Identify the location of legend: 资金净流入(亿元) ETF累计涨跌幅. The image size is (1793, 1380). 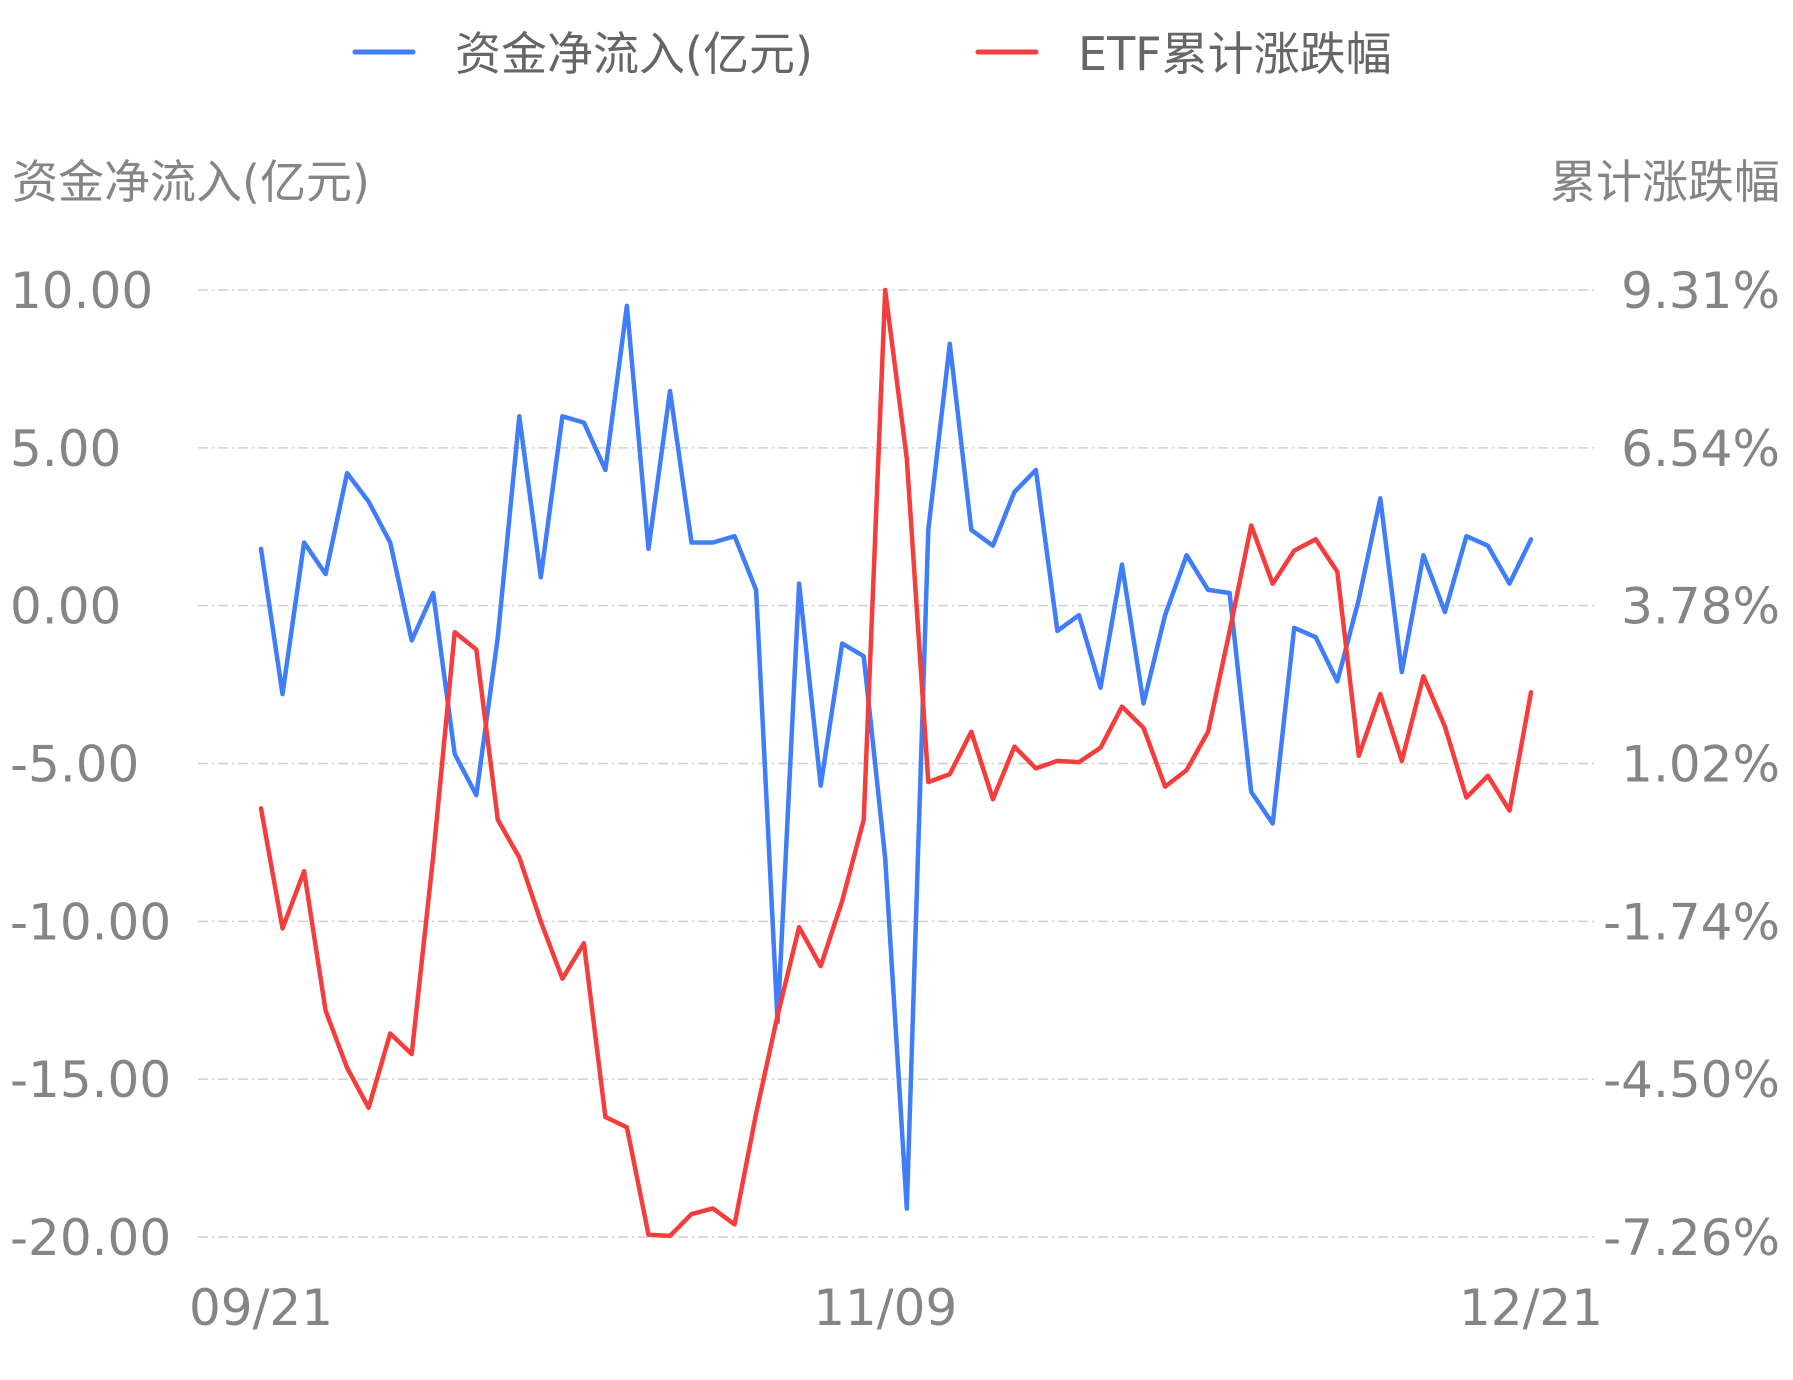
(872, 54).